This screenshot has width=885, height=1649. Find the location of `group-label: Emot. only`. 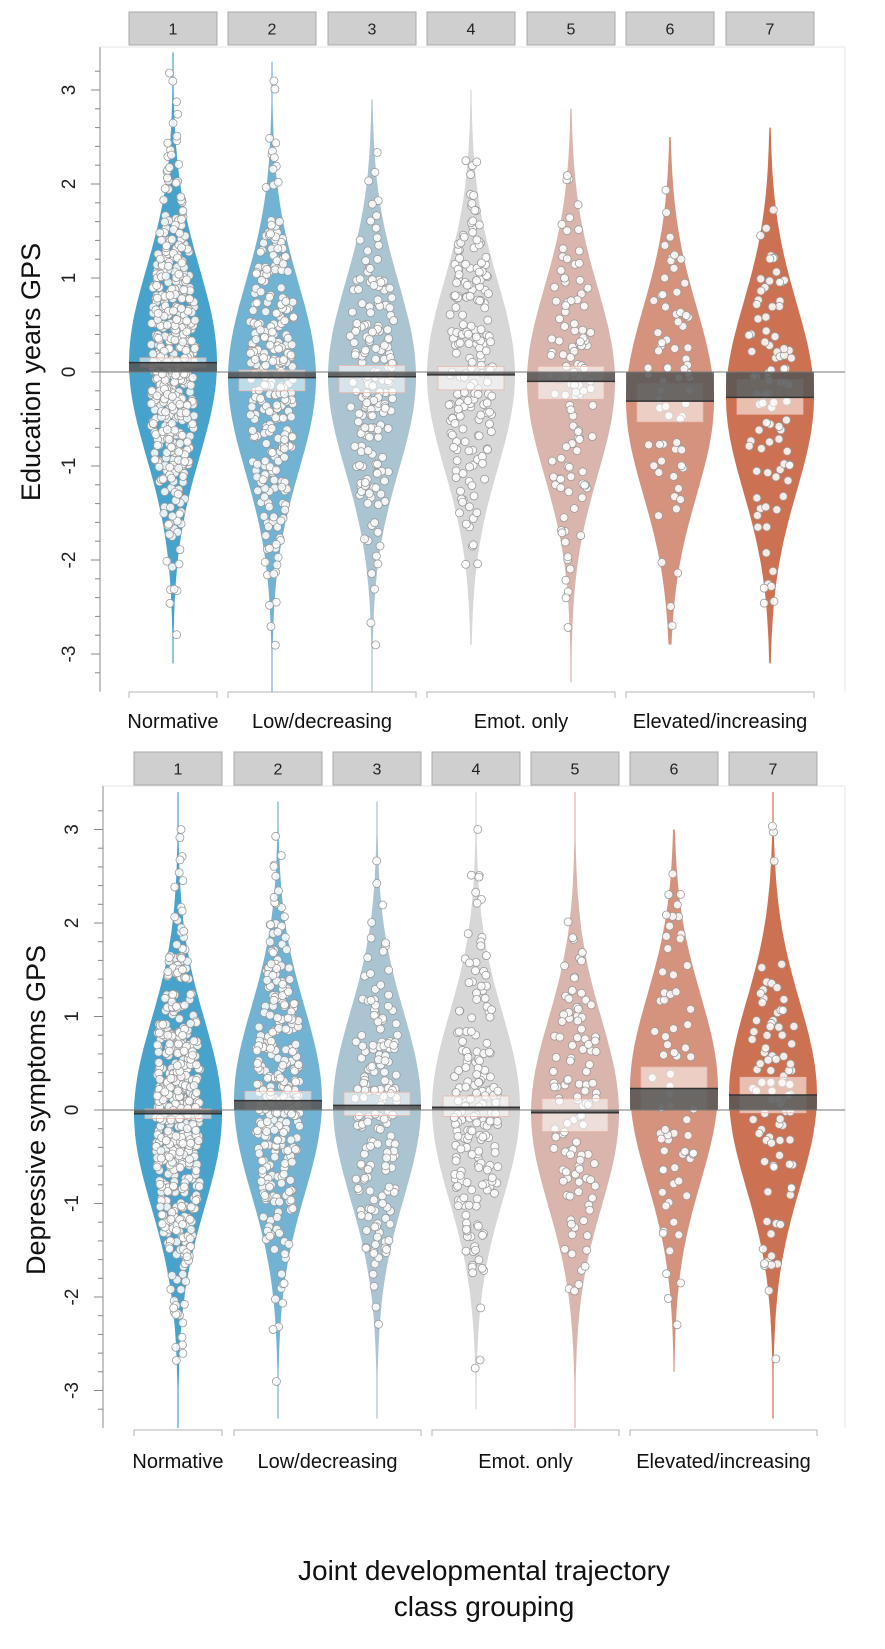

group-label: Emot. only is located at coordinates (525, 1462).